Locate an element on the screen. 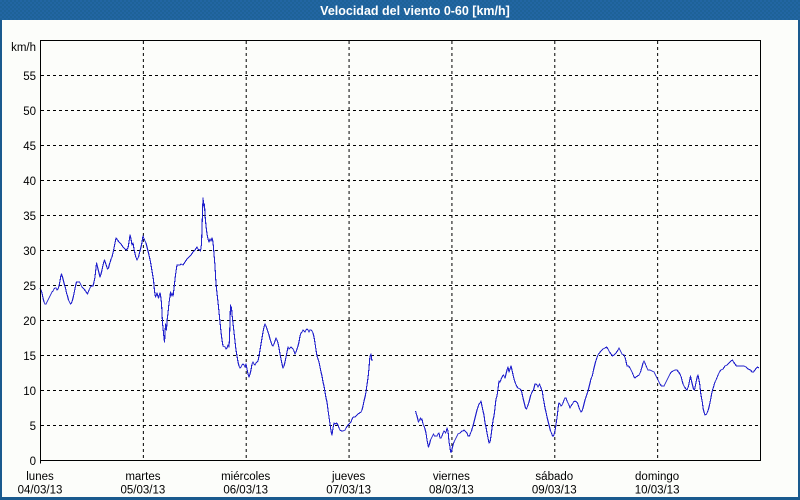  svg-text: lunes is located at coordinates (40, 477).